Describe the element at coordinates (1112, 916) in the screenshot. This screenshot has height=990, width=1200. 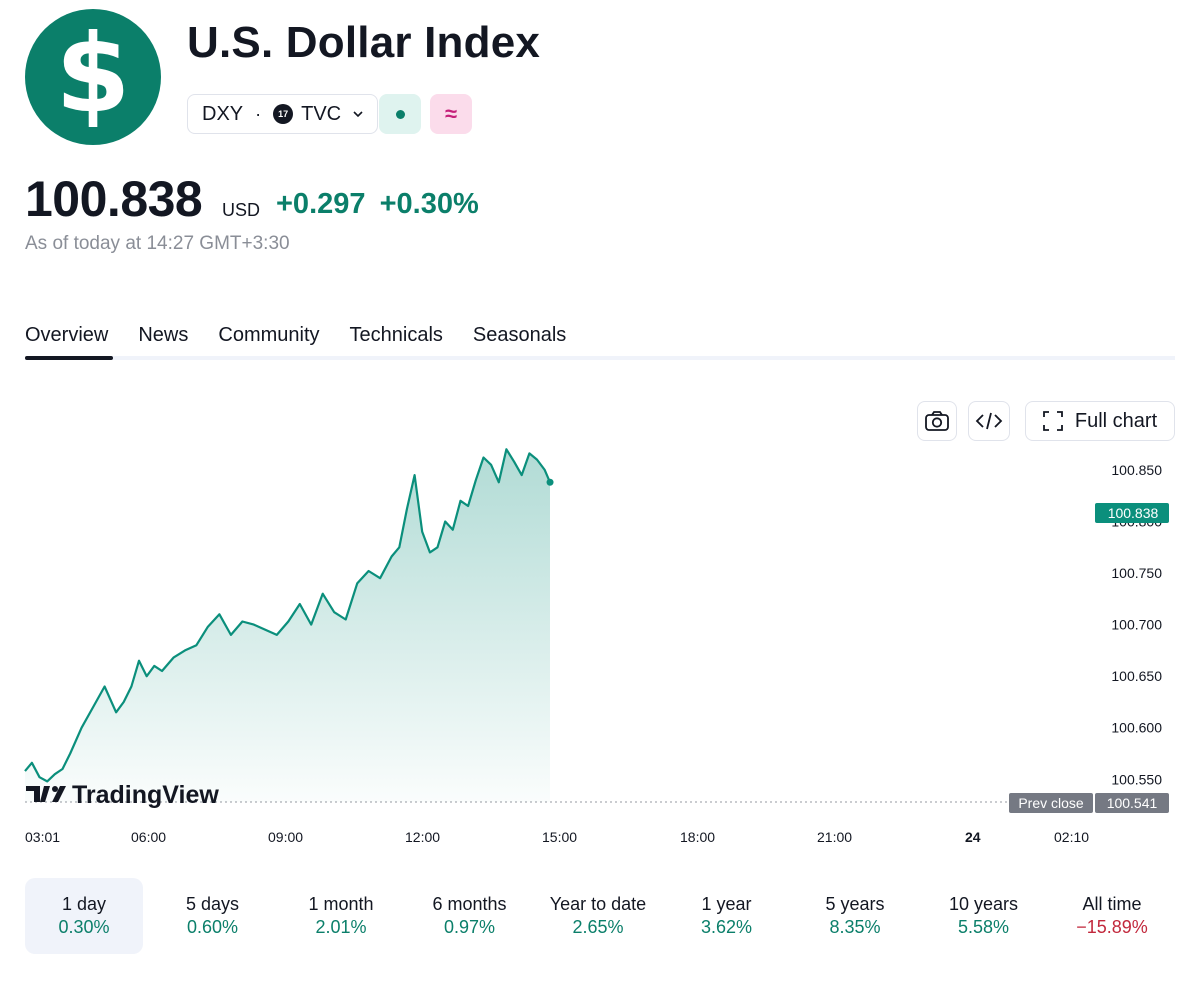
I see `period-tab: All time −15.89%` at that location.